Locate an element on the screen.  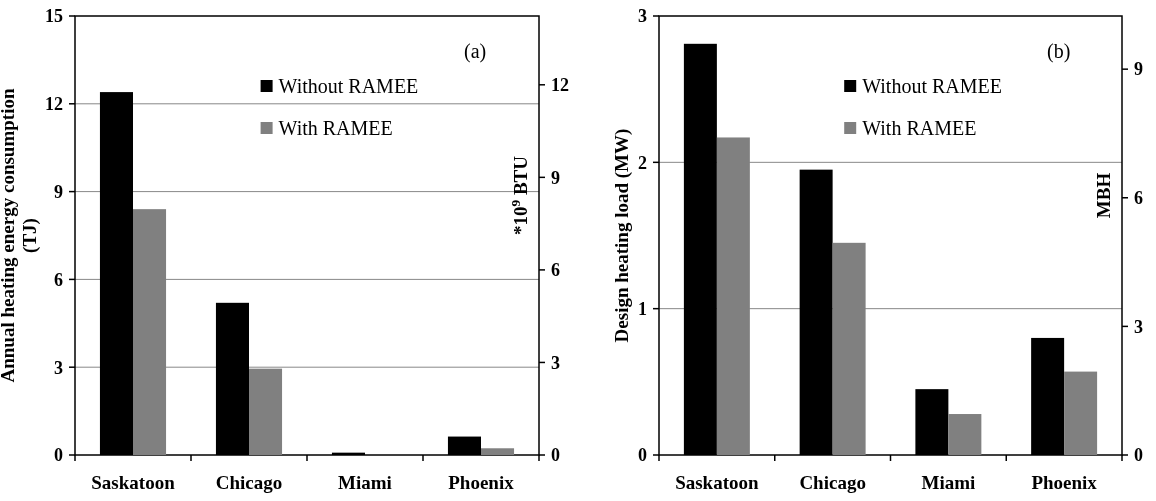
y2-axis-title: MBH is located at coordinates (1103, 195).